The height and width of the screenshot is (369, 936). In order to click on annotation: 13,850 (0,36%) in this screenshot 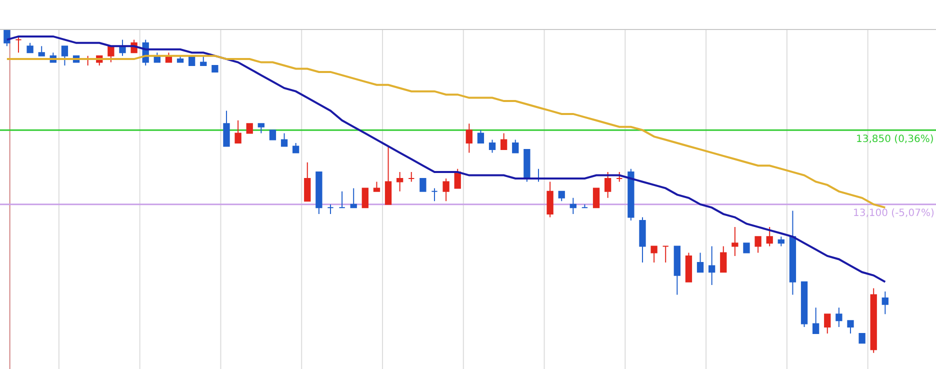, I will do `click(895, 139)`.